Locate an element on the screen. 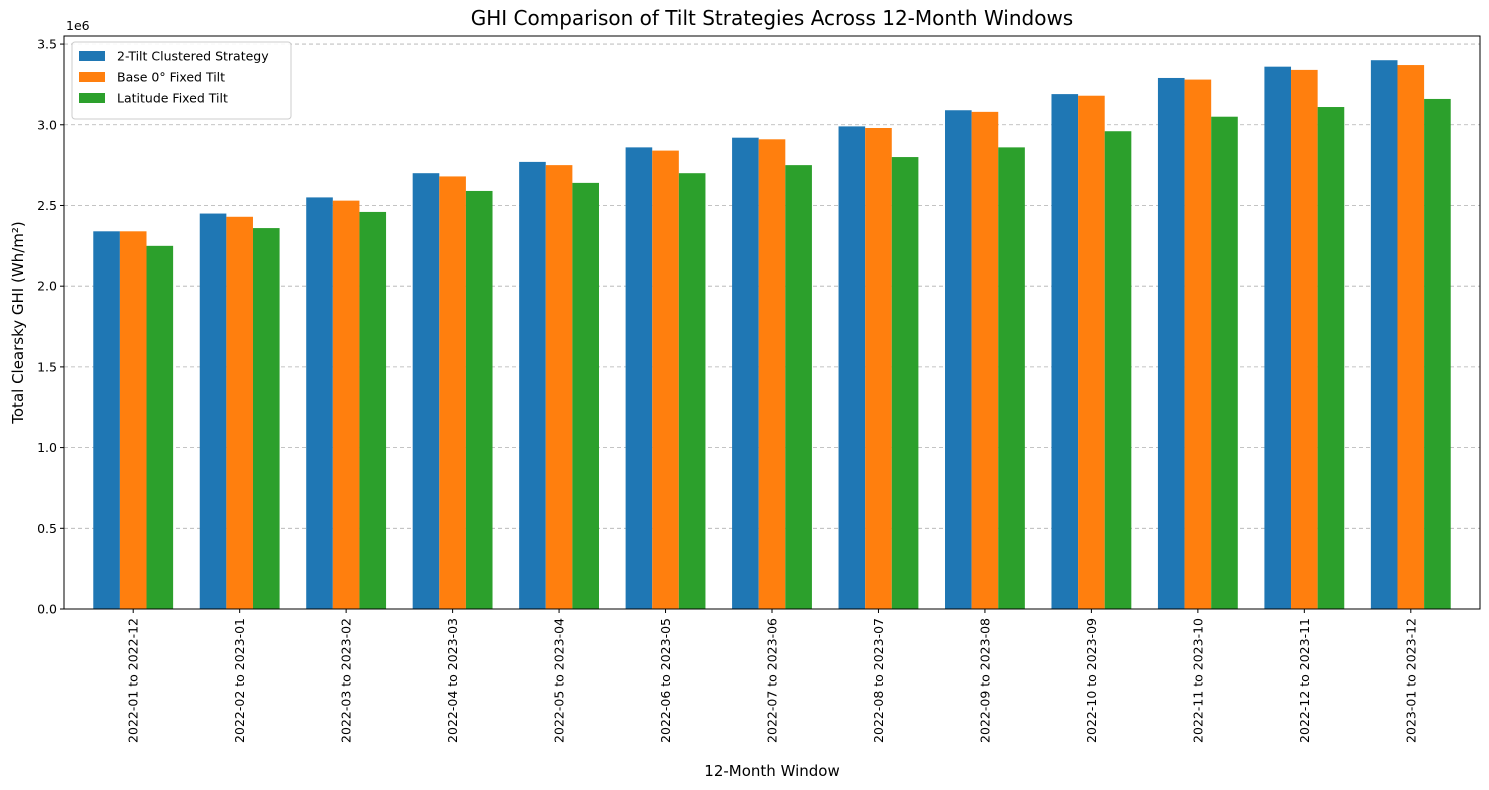 This screenshot has width=1489, height=790. x-tick-label: 2023-01 to 2023-12 is located at coordinates (1410, 680).